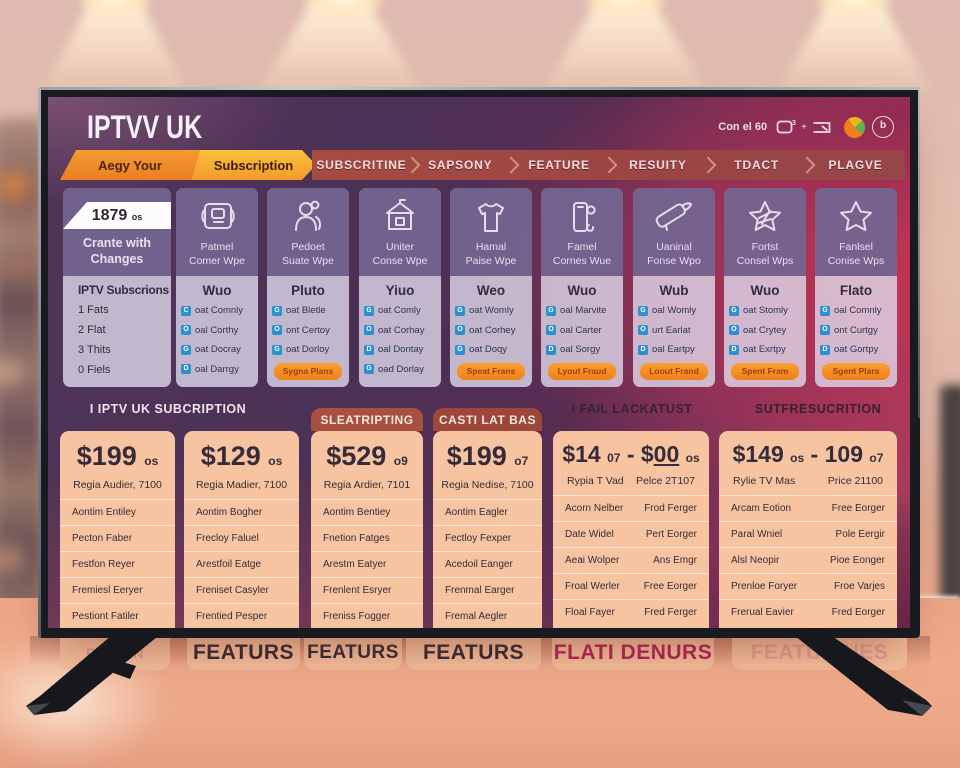 The width and height of the screenshot is (960, 768). Describe the element at coordinates (794, 123) in the screenshot. I see `svg-text: 3` at that location.